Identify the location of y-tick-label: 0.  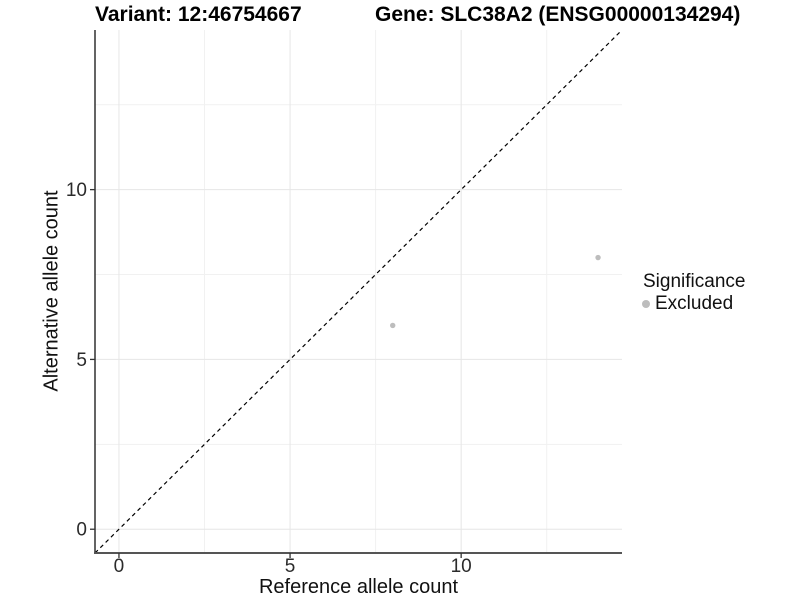
(81, 530).